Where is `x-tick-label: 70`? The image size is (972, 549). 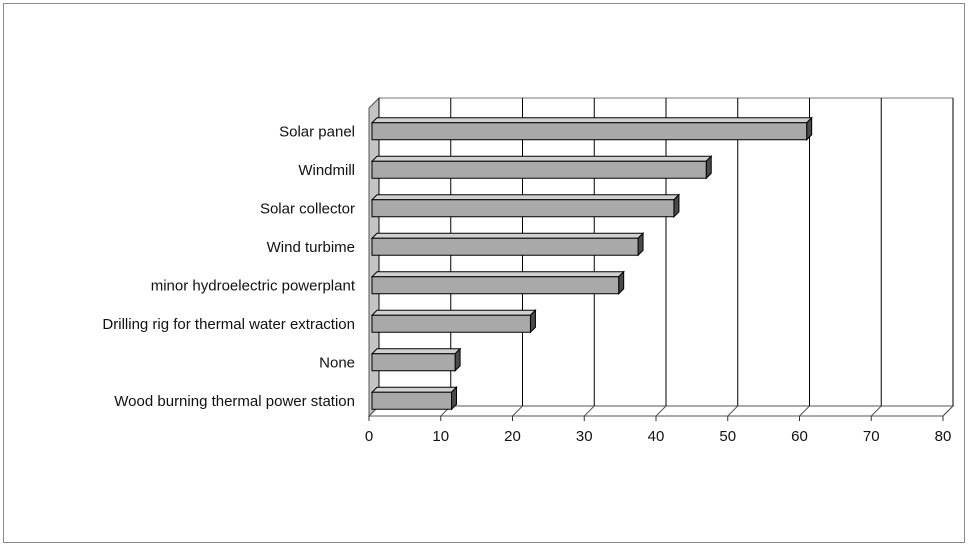 x-tick-label: 70 is located at coordinates (871, 436).